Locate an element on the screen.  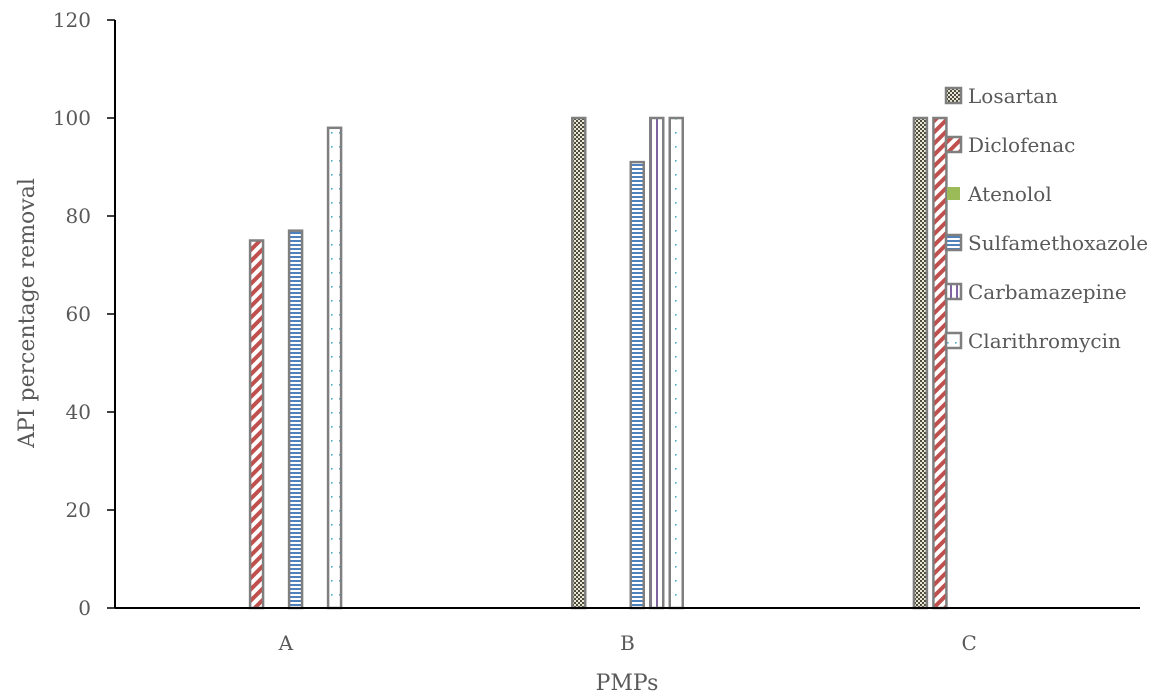
bar-losartan-b is located at coordinates (579, 363).